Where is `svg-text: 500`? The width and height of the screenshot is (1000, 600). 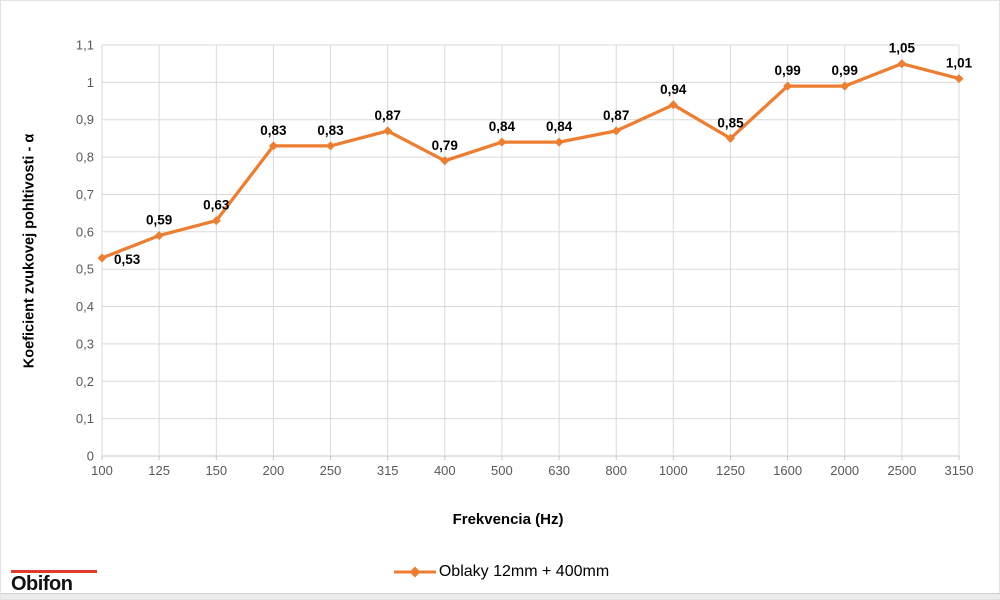
svg-text: 500 is located at coordinates (502, 470).